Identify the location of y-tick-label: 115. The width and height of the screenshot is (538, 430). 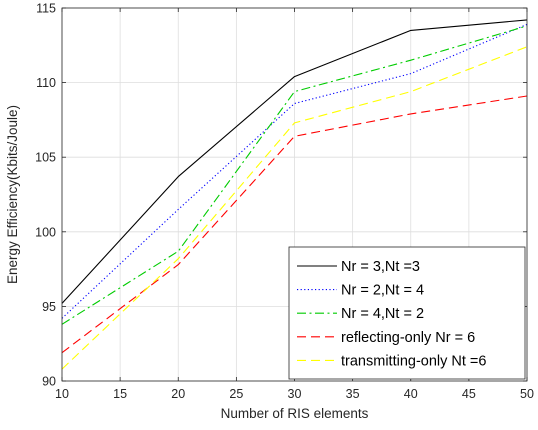
(46, 9).